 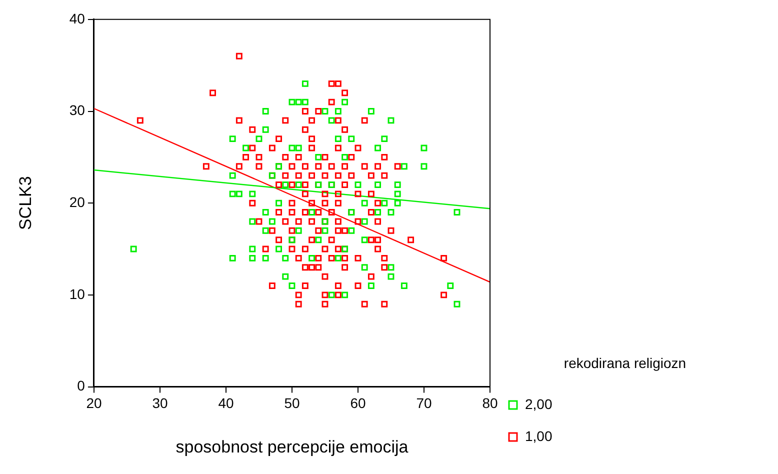 I want to click on y-tick-label: 0, so click(x=81, y=386).